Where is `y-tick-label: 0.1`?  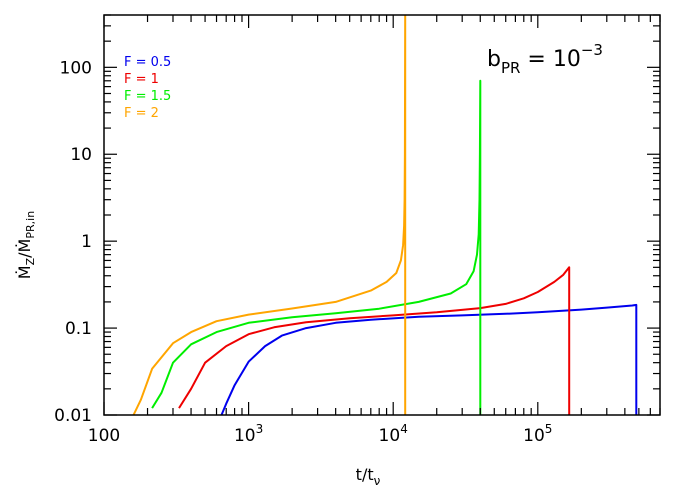 y-tick-label: 0.1 is located at coordinates (78, 329).